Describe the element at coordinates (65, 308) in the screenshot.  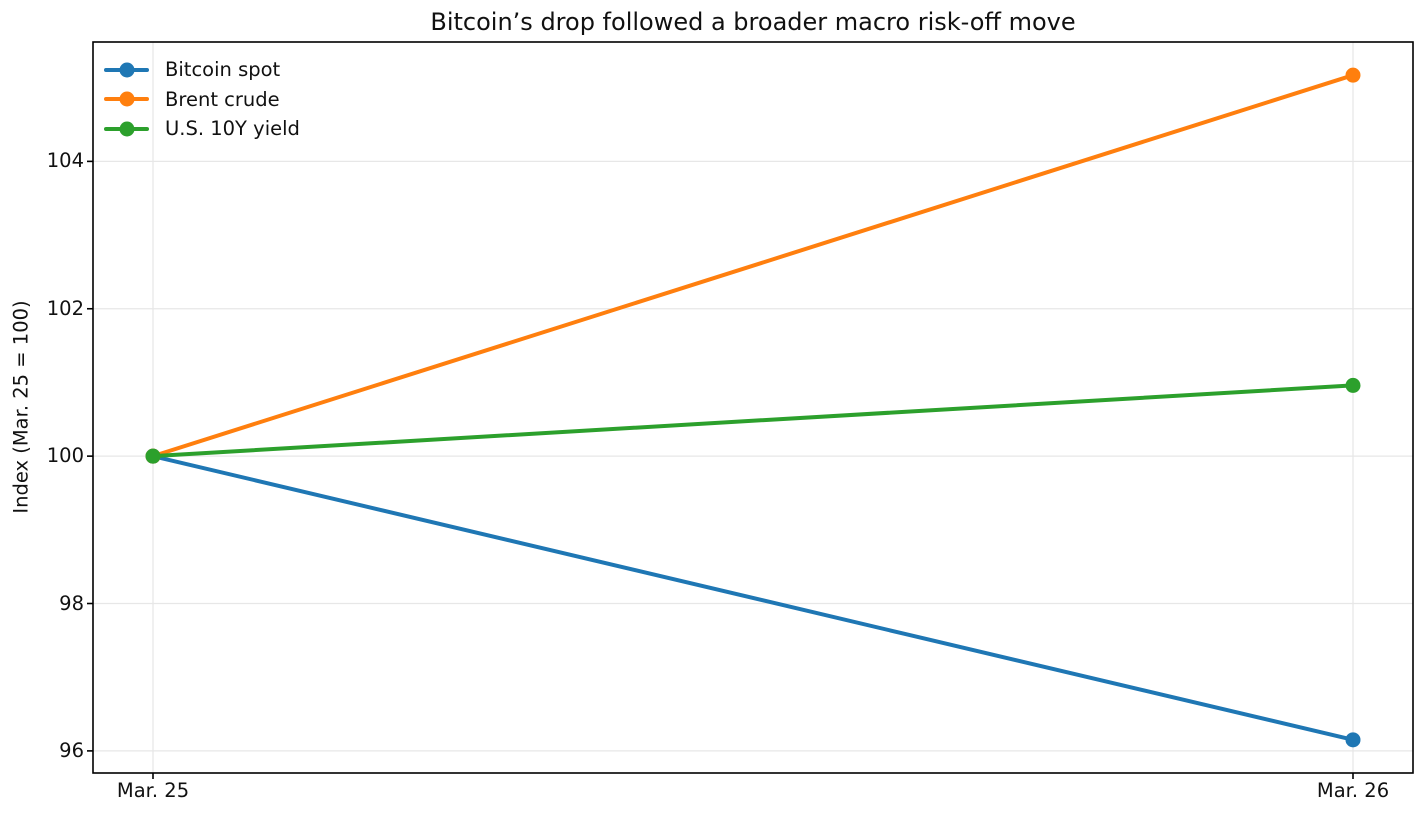
I see `y-tick-label-102: 102` at that location.